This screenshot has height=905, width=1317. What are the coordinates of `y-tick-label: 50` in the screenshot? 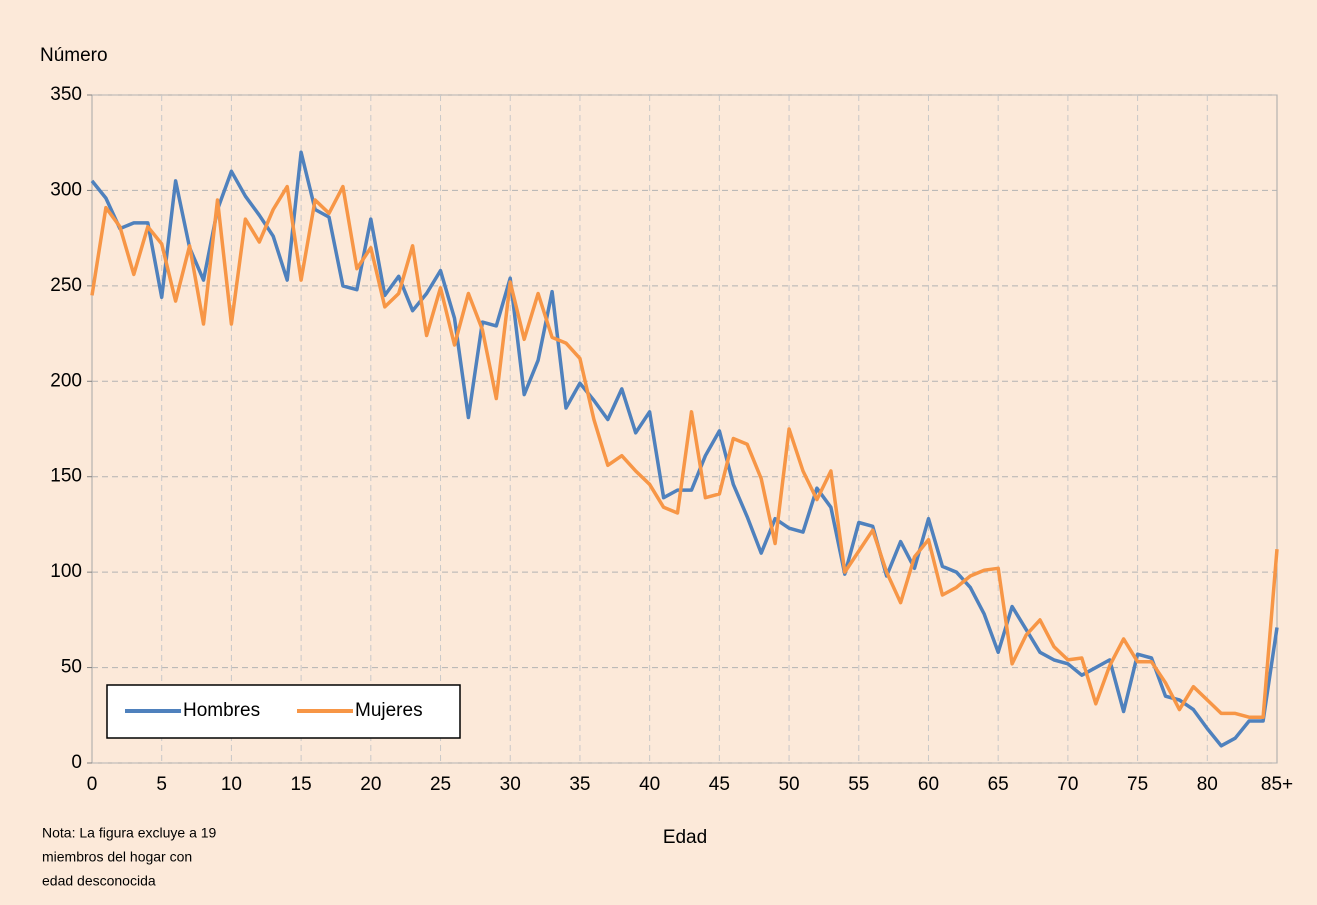 It's located at (71, 667).